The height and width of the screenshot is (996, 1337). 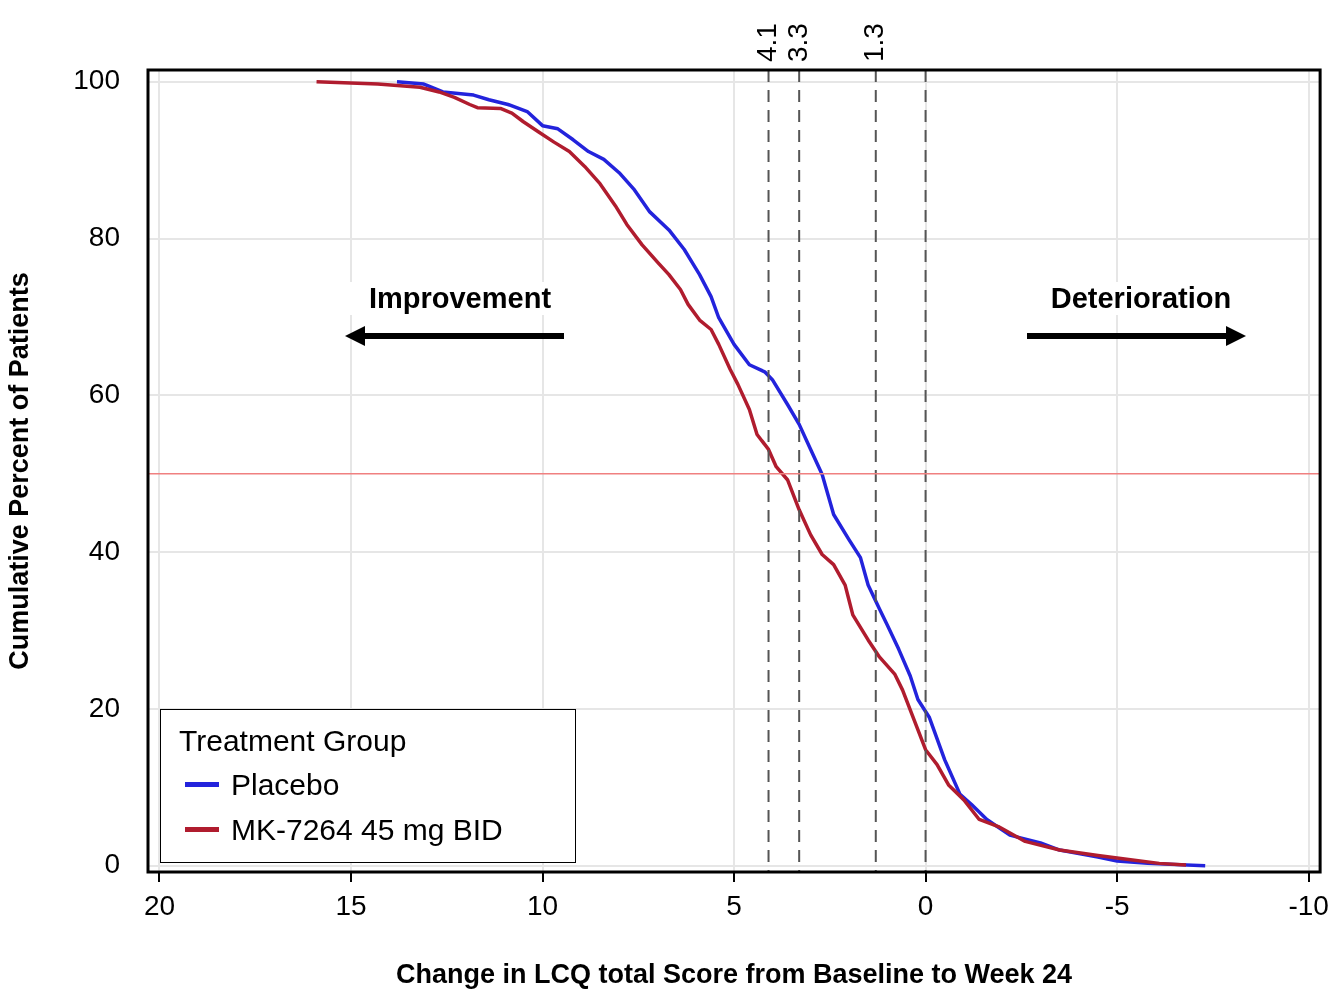 I want to click on annotation: Improvement, so click(x=460, y=298).